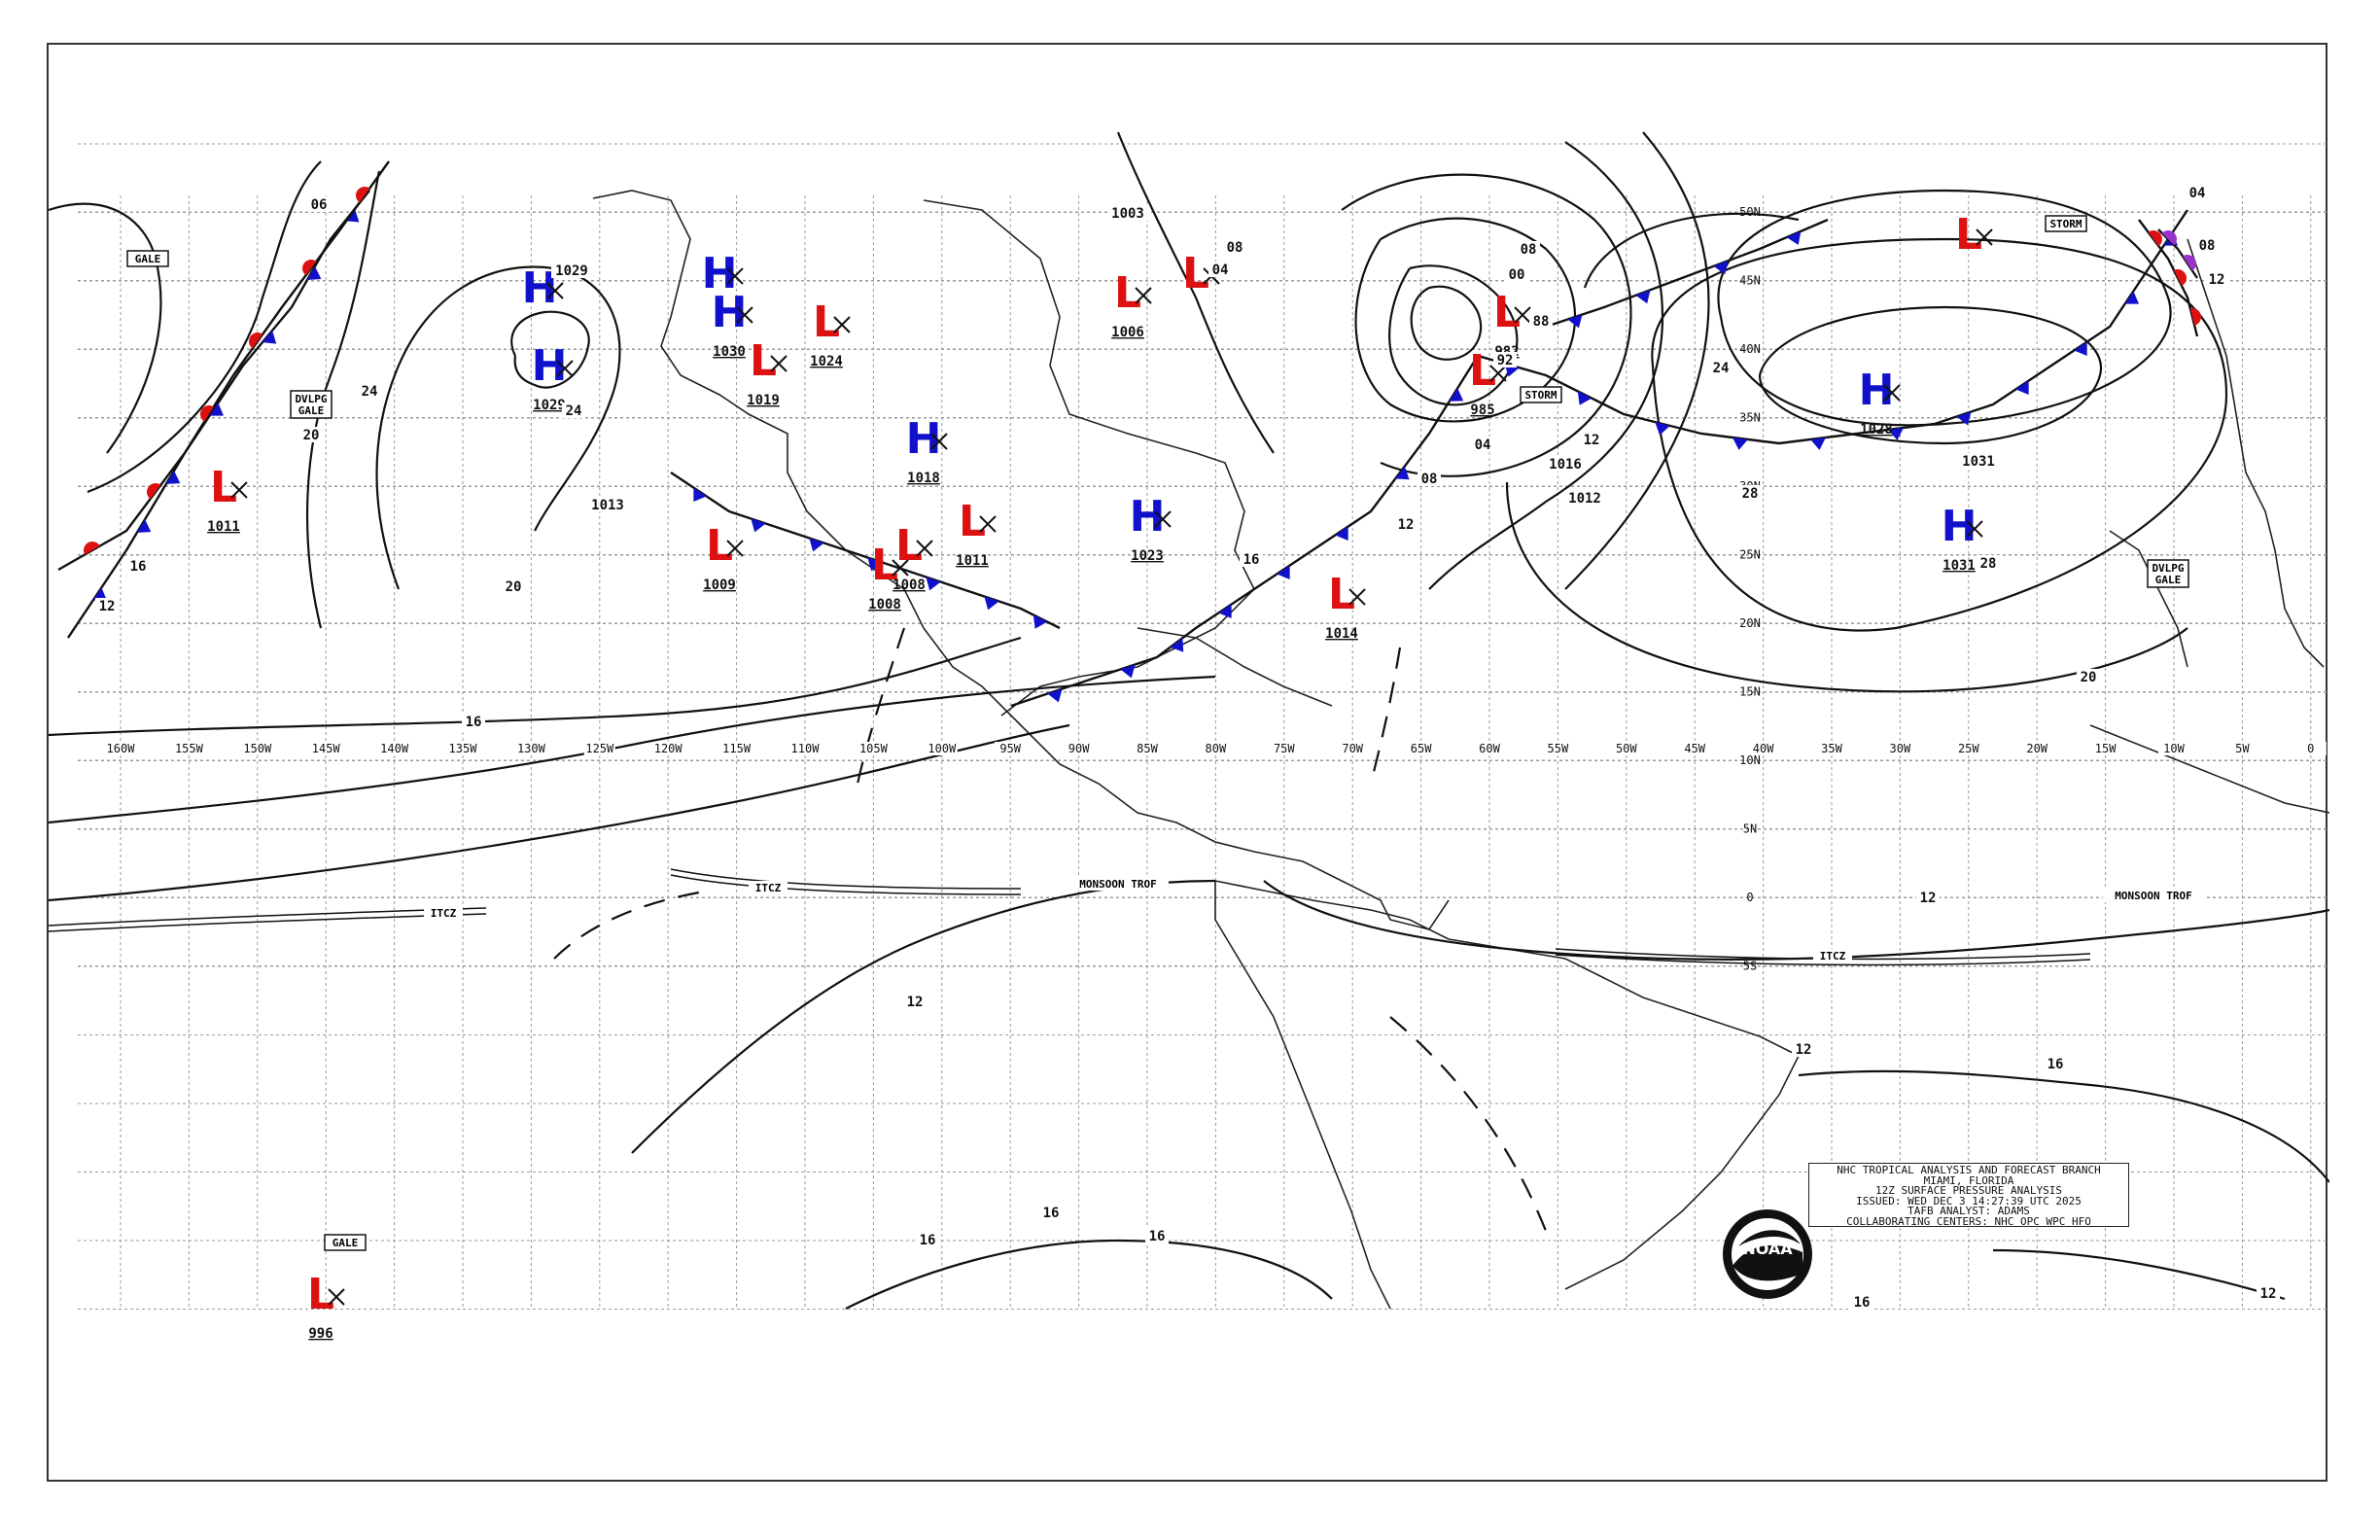  I want to click on isobar-label: 00, so click(1517, 275).